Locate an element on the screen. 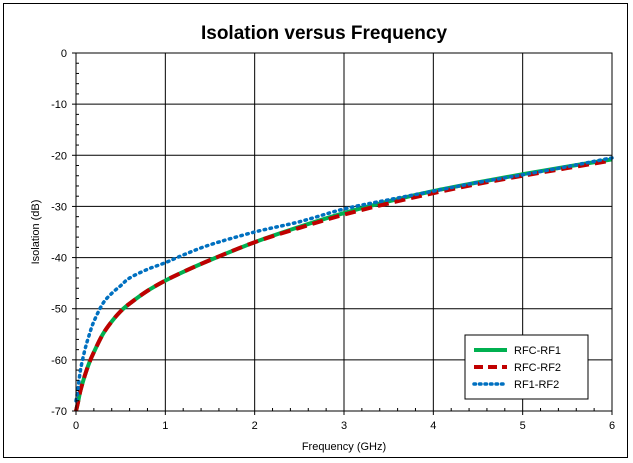 This screenshot has width=633, height=463. legend: RFC-RF1 RFC-RF2 RF1-RF2 is located at coordinates (526, 367).